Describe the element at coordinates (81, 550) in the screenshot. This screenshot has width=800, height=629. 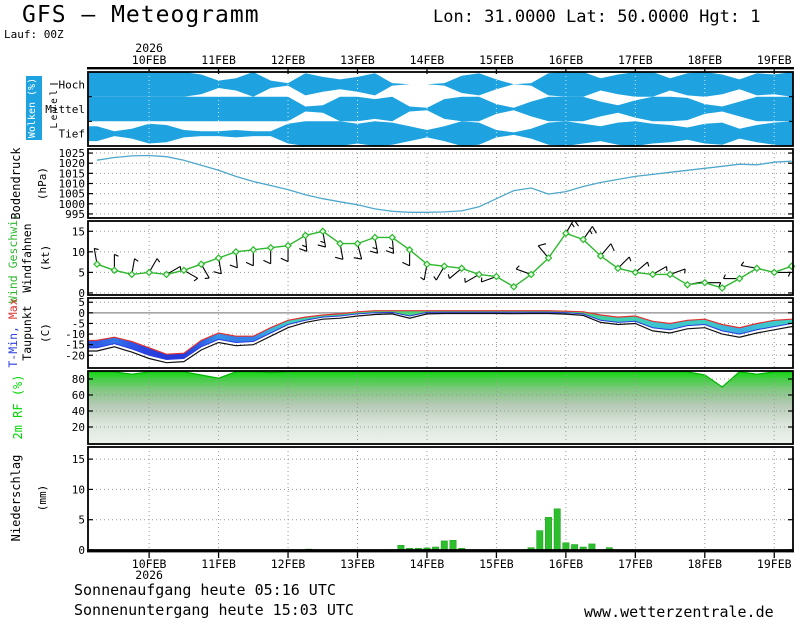
I see `svg-text: 0` at that location.